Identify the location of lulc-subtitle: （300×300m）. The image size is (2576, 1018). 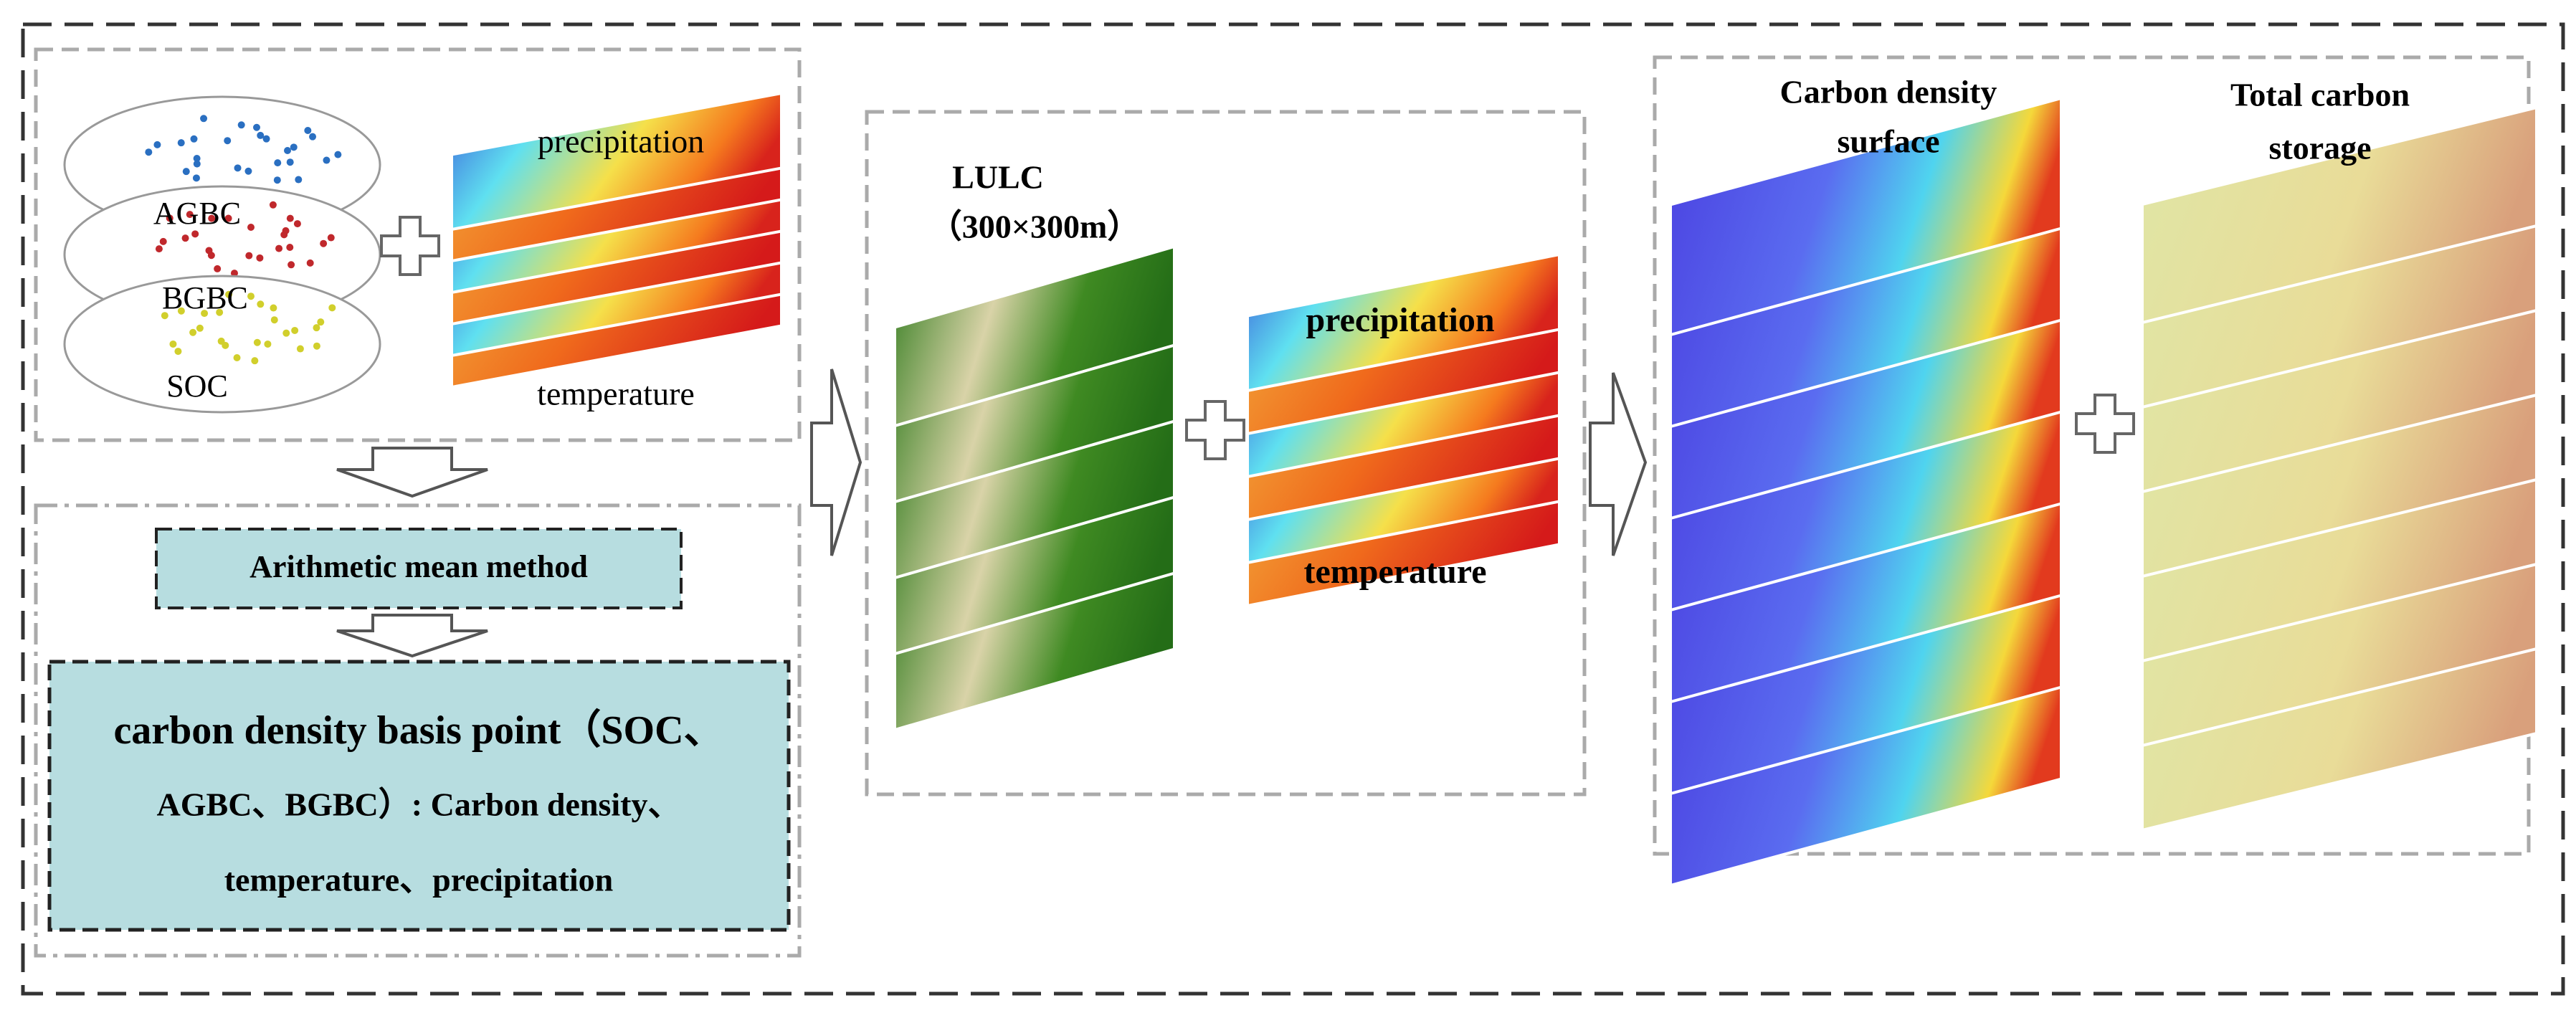
(1035, 227).